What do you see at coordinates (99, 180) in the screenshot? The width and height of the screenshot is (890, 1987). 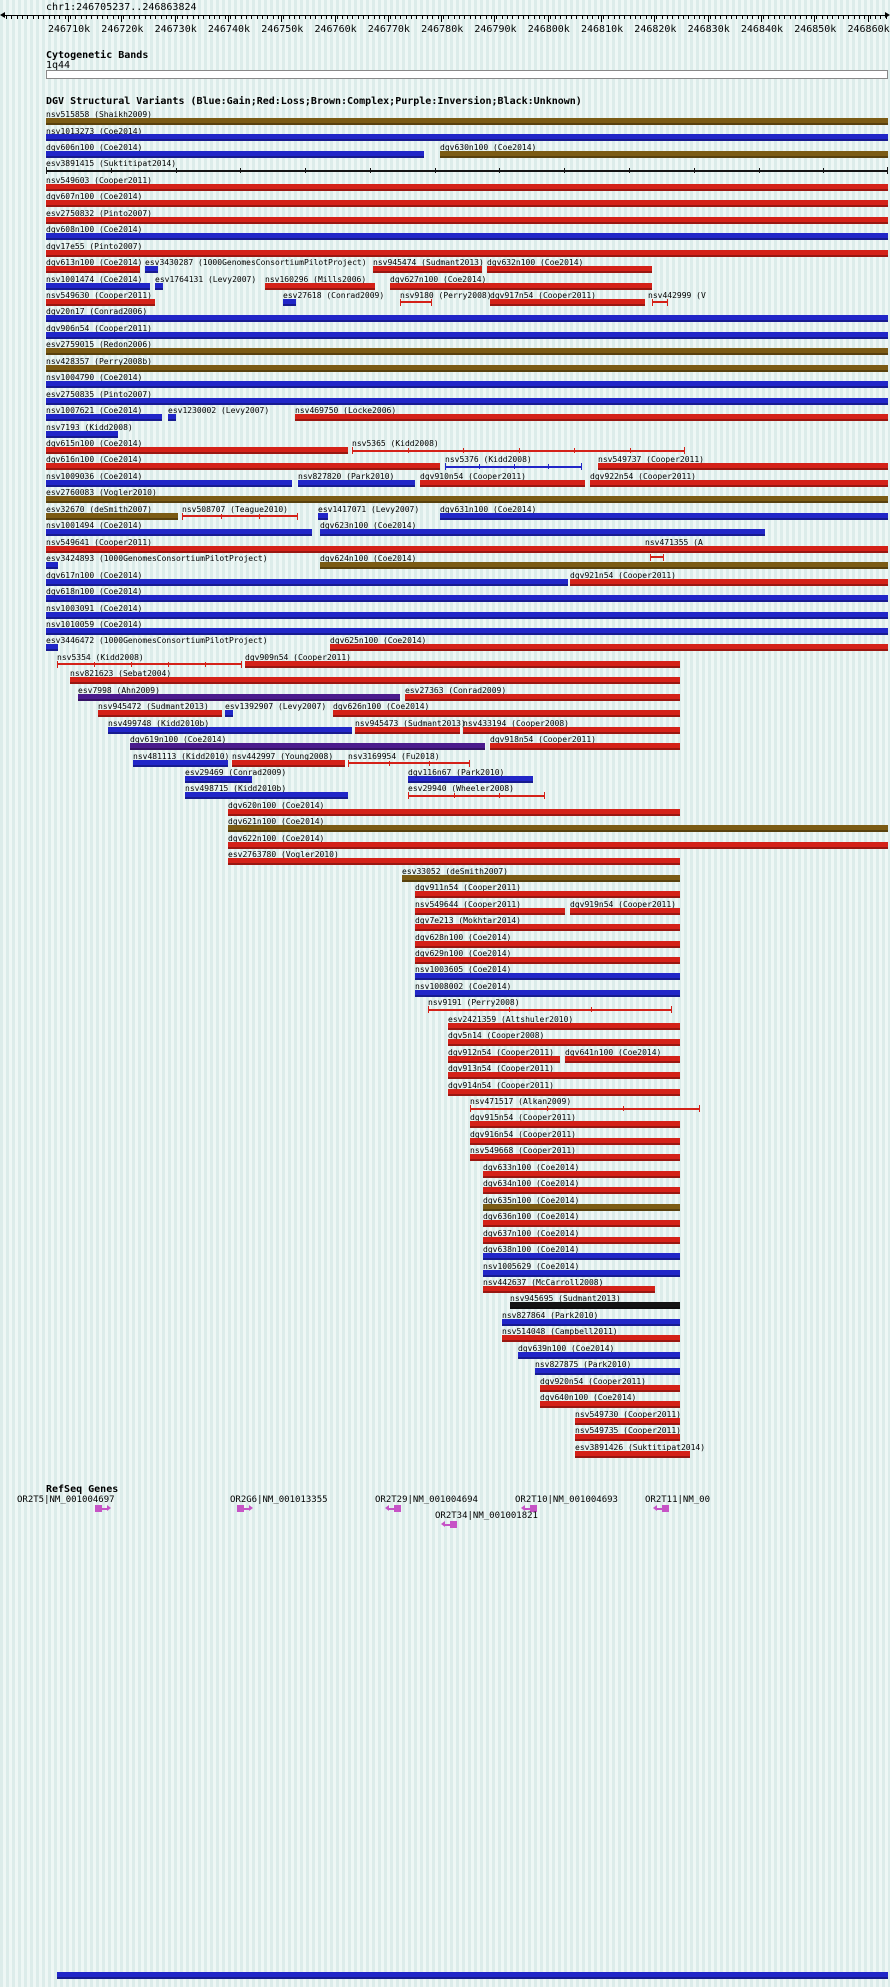 I see `variant-label: nsv549603 (Cooper2011)` at bounding box center [99, 180].